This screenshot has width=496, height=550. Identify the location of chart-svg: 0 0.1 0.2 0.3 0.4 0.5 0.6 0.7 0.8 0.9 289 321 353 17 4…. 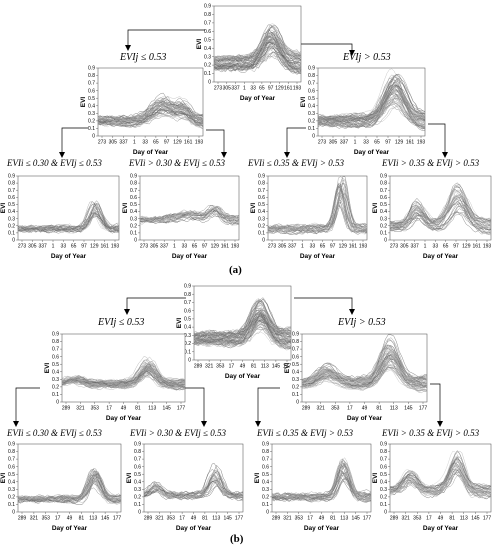
(234, 332).